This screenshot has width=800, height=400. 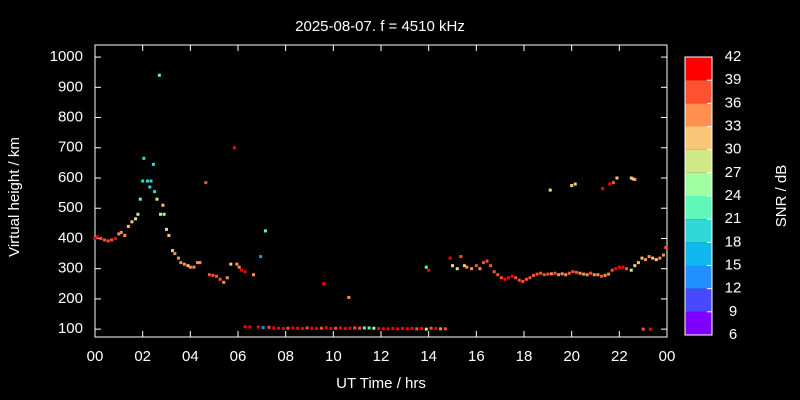 I want to click on x-tick-label: 22, so click(x=619, y=356).